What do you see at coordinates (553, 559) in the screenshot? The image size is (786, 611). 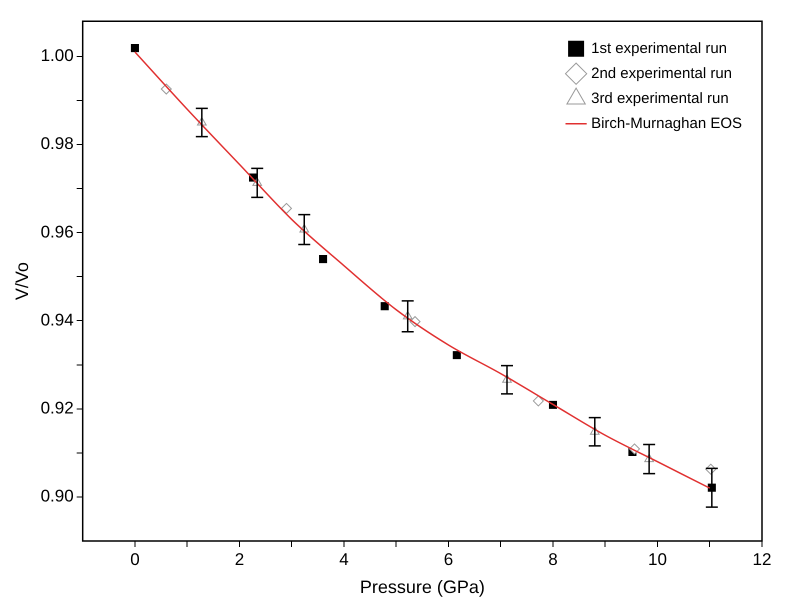 I see `x-tick-label: 8` at bounding box center [553, 559].